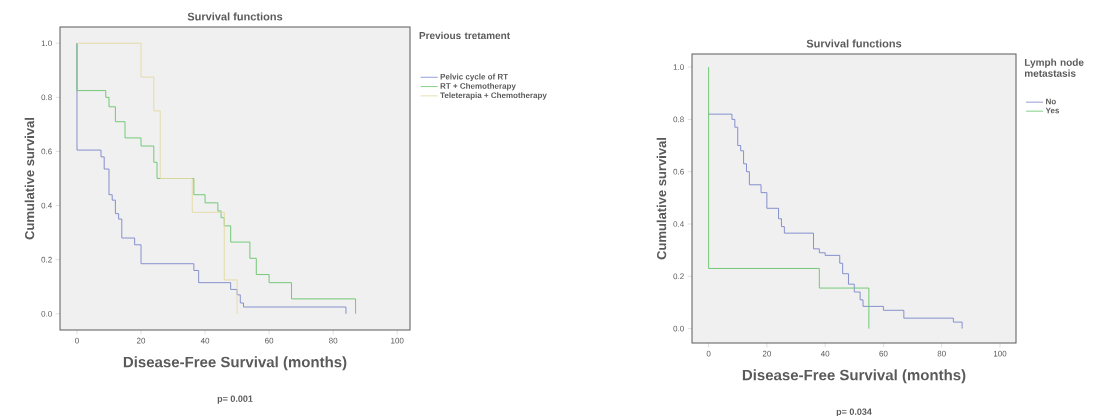 Image resolution: width=1109 pixels, height=416 pixels. What do you see at coordinates (1054, 67) in the screenshot?
I see `legend-title: Lymph node metastasis` at bounding box center [1054, 67].